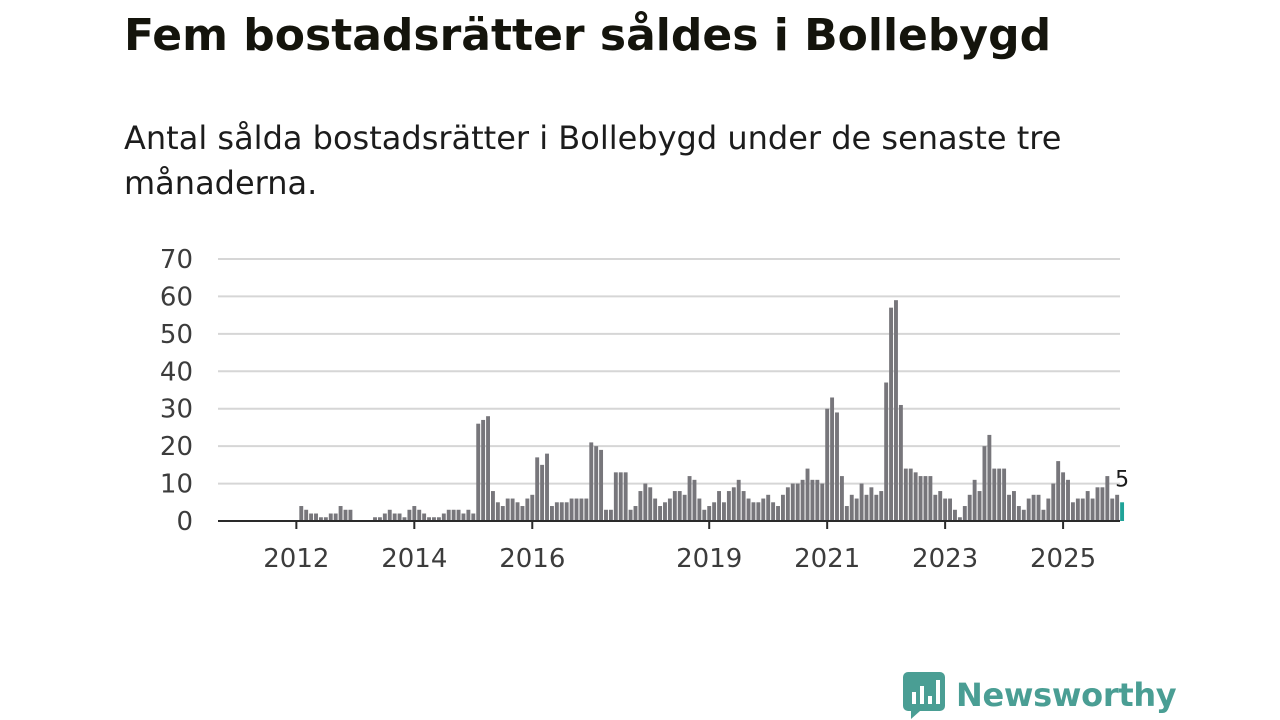 The width and height of the screenshot is (1280, 720). Describe the element at coordinates (176, 410) in the screenshot. I see `y-tick-label: 30` at that location.